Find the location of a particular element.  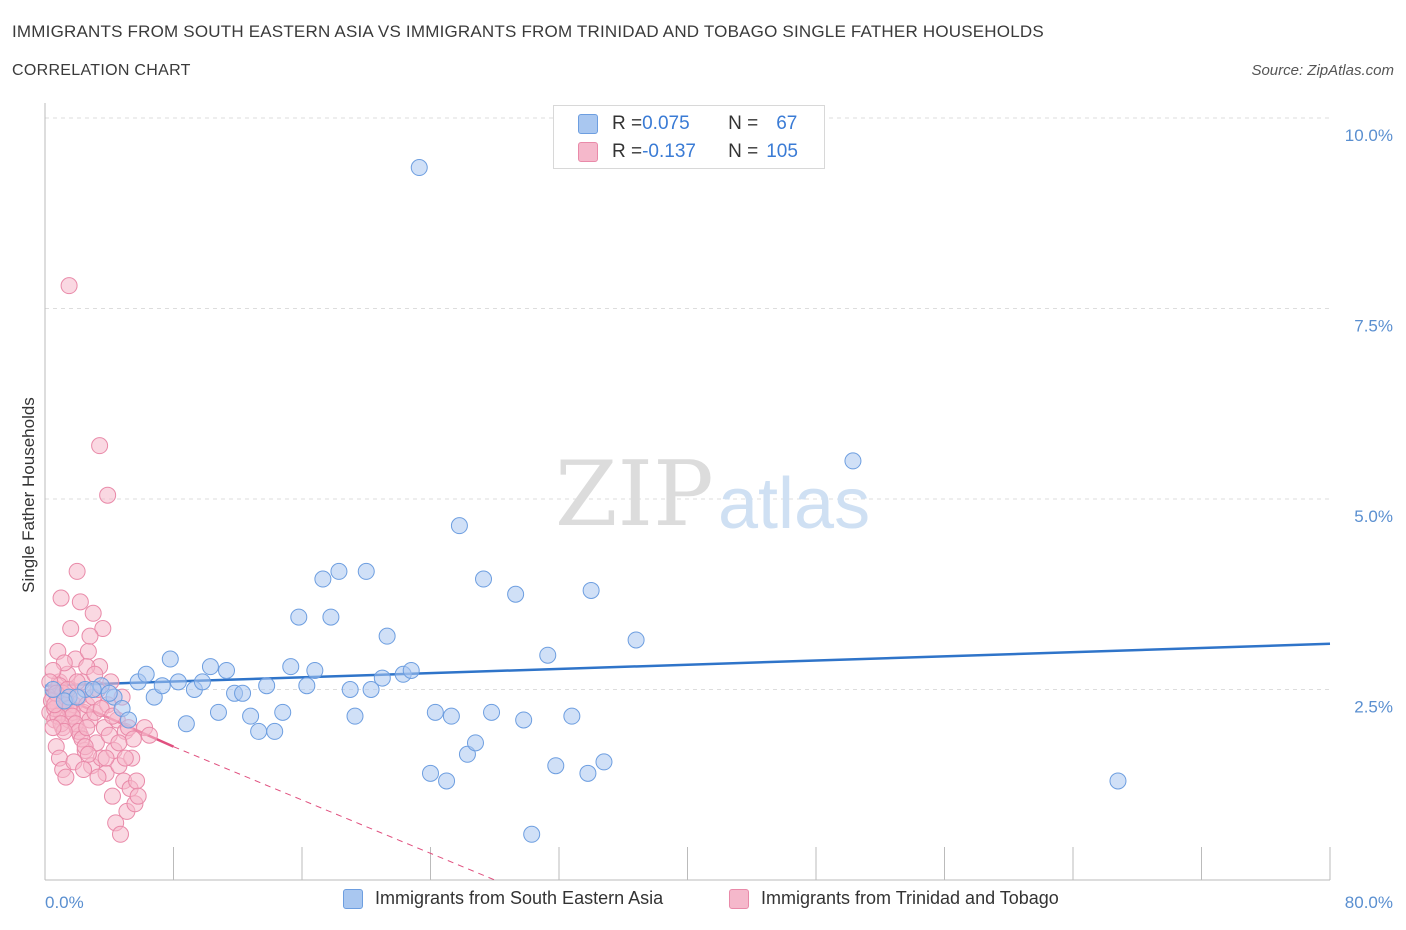

series-legend-label: Immigrants from Trinidad and Tobago is located at coordinates (910, 898).